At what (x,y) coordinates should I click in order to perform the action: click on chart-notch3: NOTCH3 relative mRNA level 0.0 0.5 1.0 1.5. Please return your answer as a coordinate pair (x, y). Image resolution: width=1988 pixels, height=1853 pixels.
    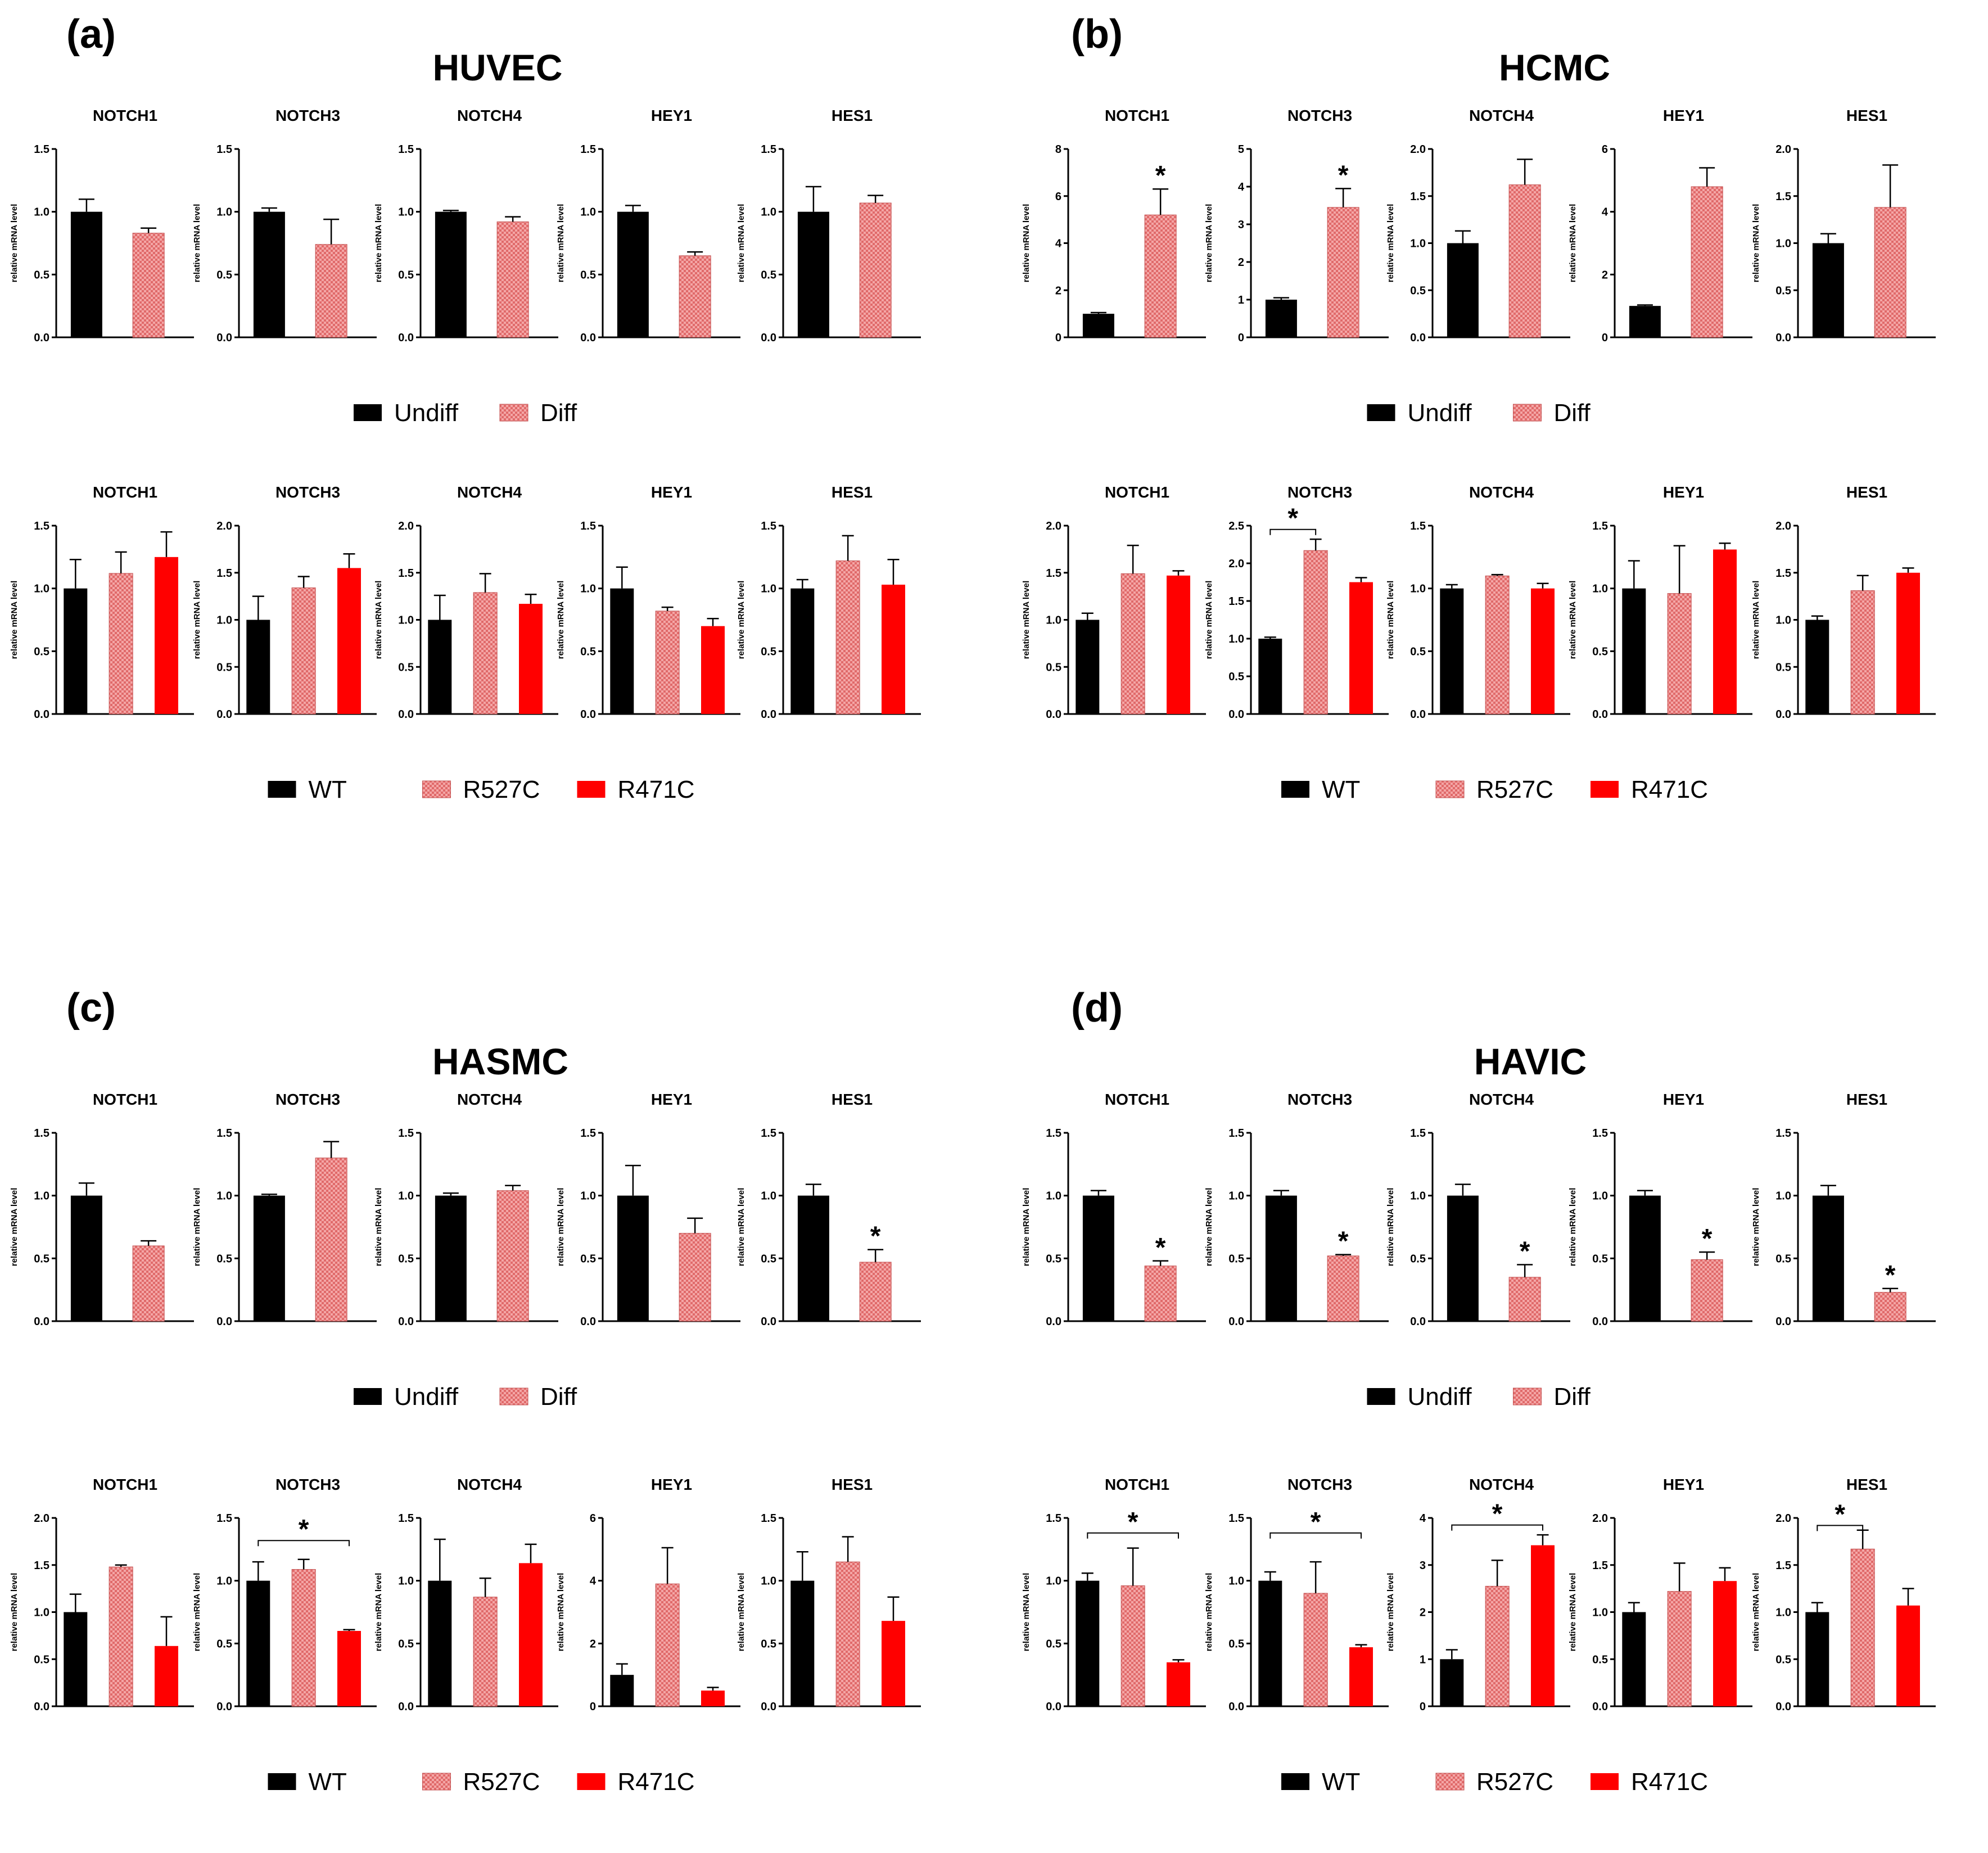
    Looking at the image, I should click on (284, 1209).